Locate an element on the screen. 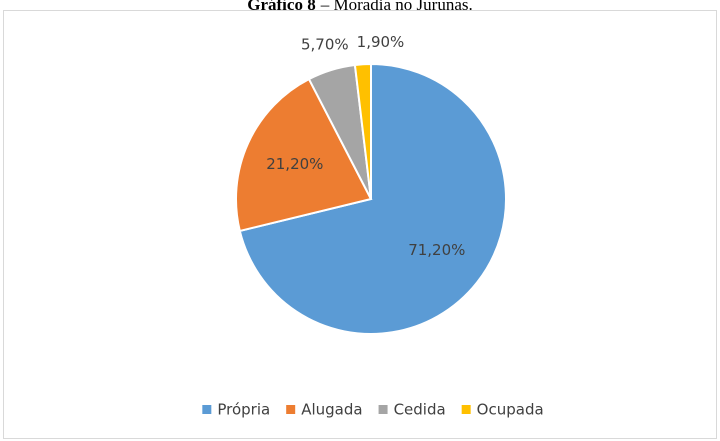  legend-label: Própria is located at coordinates (243, 410).